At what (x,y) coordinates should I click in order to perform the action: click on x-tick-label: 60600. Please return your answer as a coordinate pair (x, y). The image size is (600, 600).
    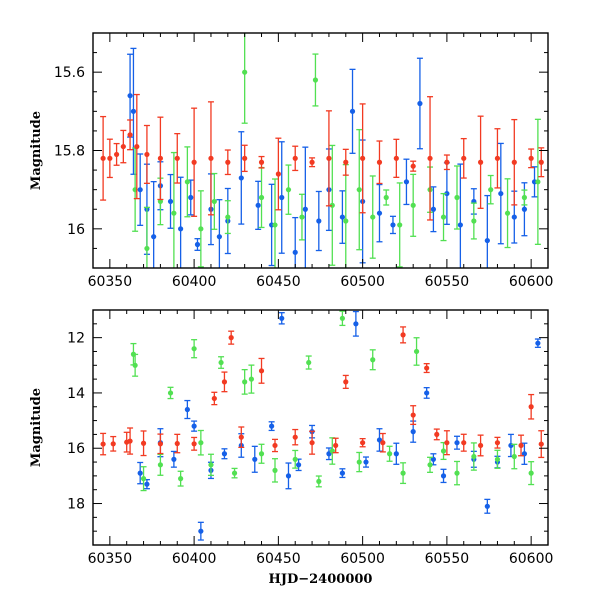
    Looking at the image, I should click on (531, 282).